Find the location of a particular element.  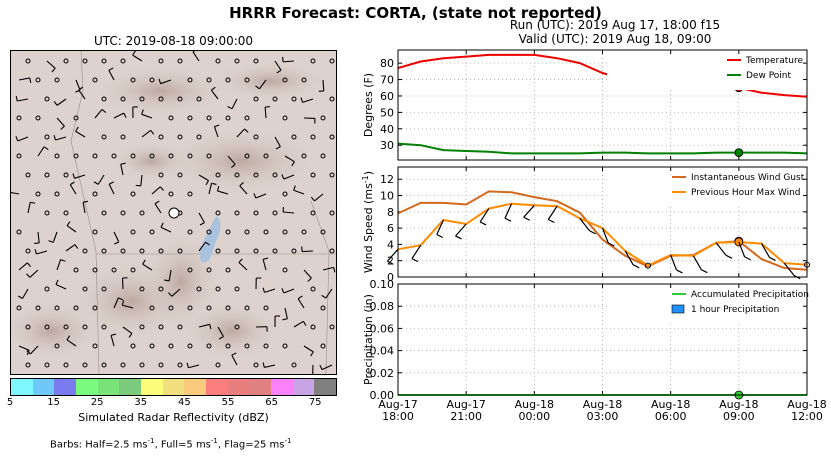

terrain-ridge is located at coordinates (231, 331).